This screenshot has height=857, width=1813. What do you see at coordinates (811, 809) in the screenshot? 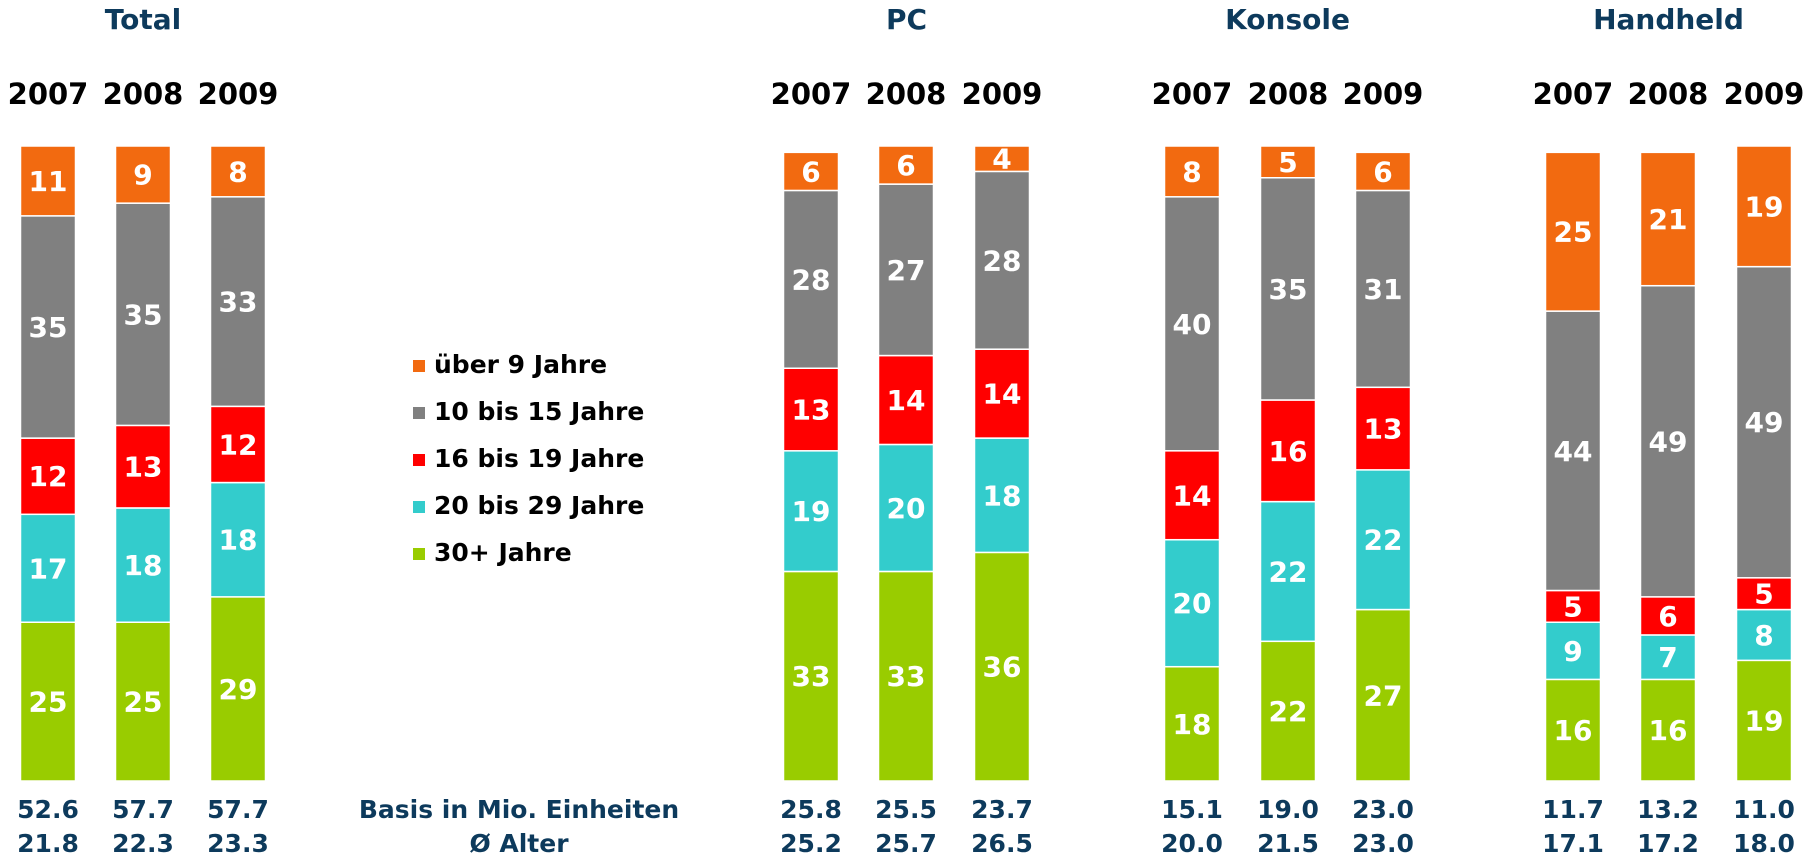
I see `basis-value: 25.8` at bounding box center [811, 809].